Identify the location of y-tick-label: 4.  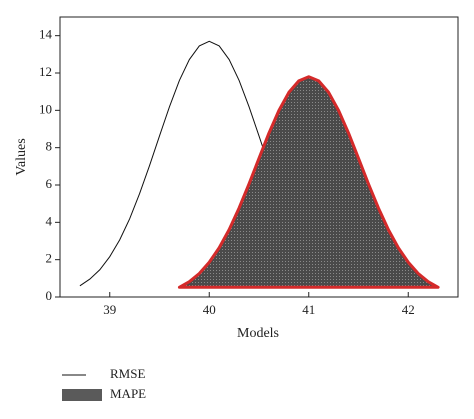
(49, 220).